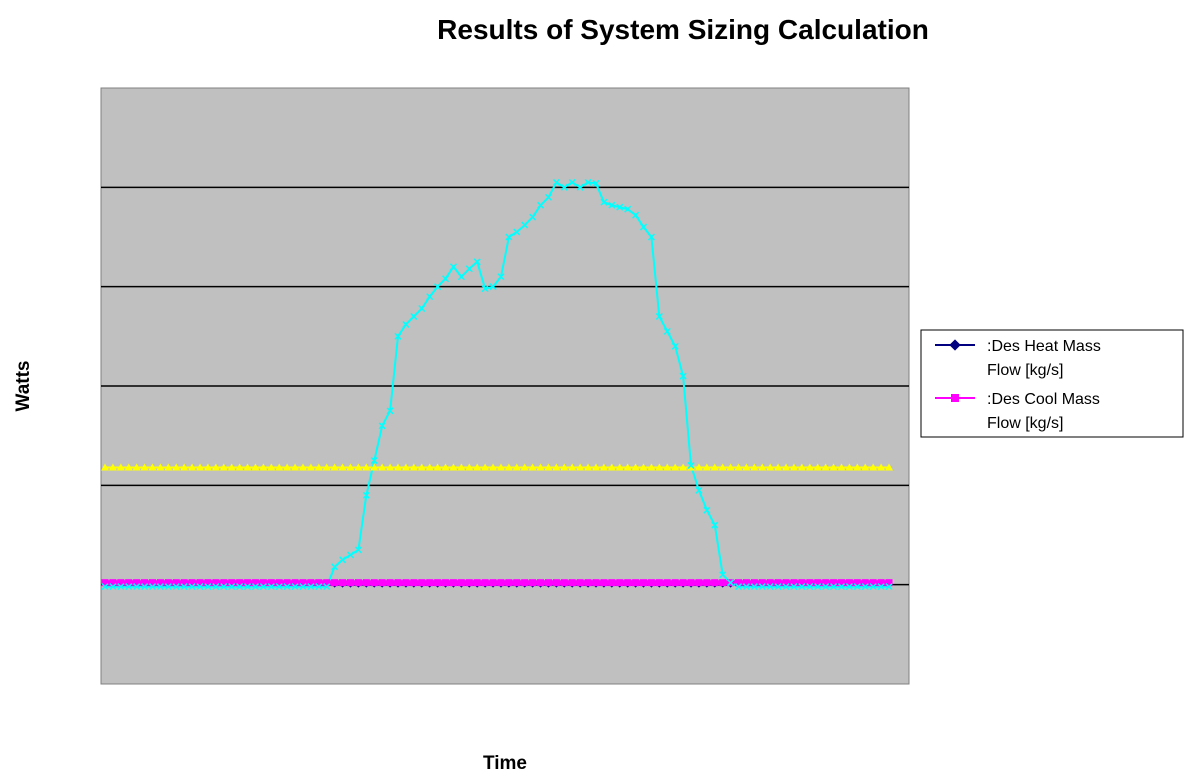 Image resolution: width=1185 pixels, height=771 pixels. Describe the element at coordinates (1044, 346) in the screenshot. I see `legend-label-heat-line1: :Des Heat Mass` at that location.